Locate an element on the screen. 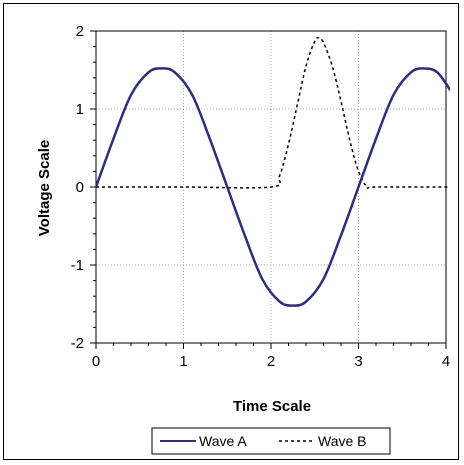  y-tick-label: 0 is located at coordinates (80, 187).